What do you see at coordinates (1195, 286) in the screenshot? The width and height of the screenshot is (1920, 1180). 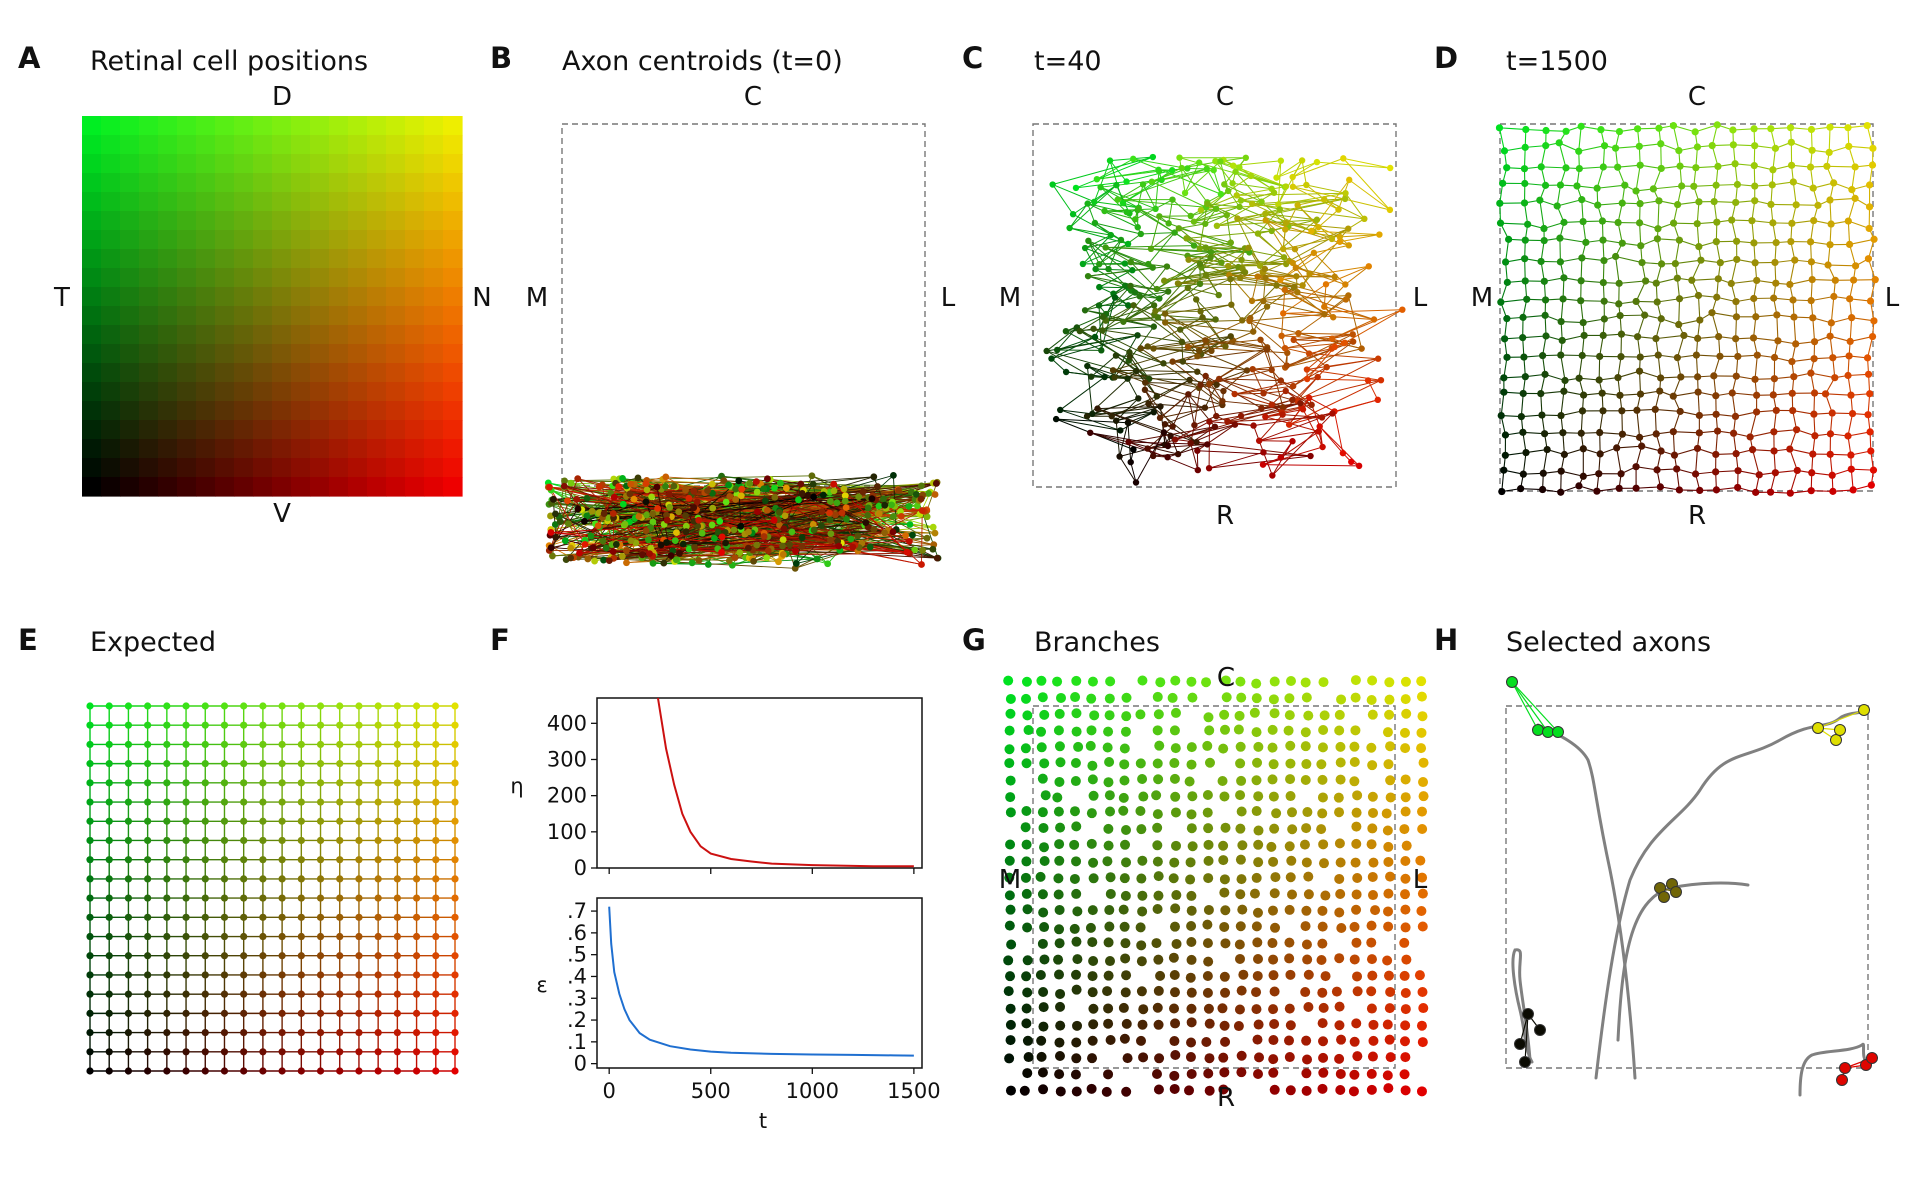 I see `panel-c: C t=40 C R M L` at bounding box center [1195, 286].